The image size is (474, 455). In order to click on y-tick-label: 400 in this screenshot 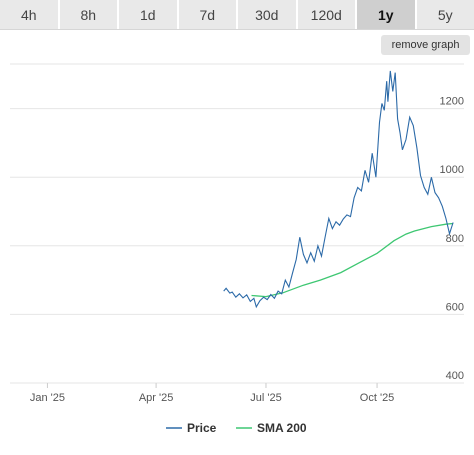, I will do `click(455, 376)`.